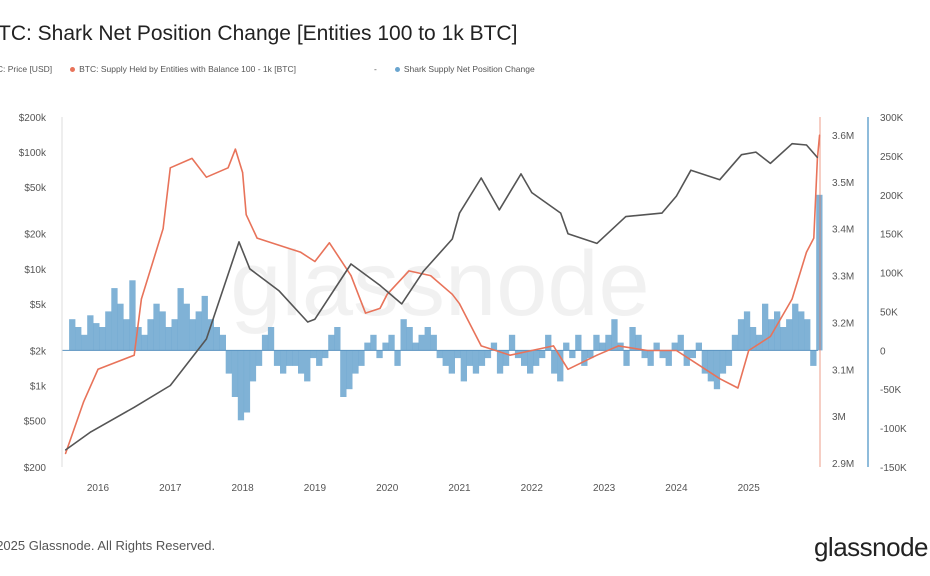 The height and width of the screenshot is (576, 930). Describe the element at coordinates (108, 545) in the screenshot. I see `copyright: © 2025 Glassnode. All Rights Reserved.` at that location.